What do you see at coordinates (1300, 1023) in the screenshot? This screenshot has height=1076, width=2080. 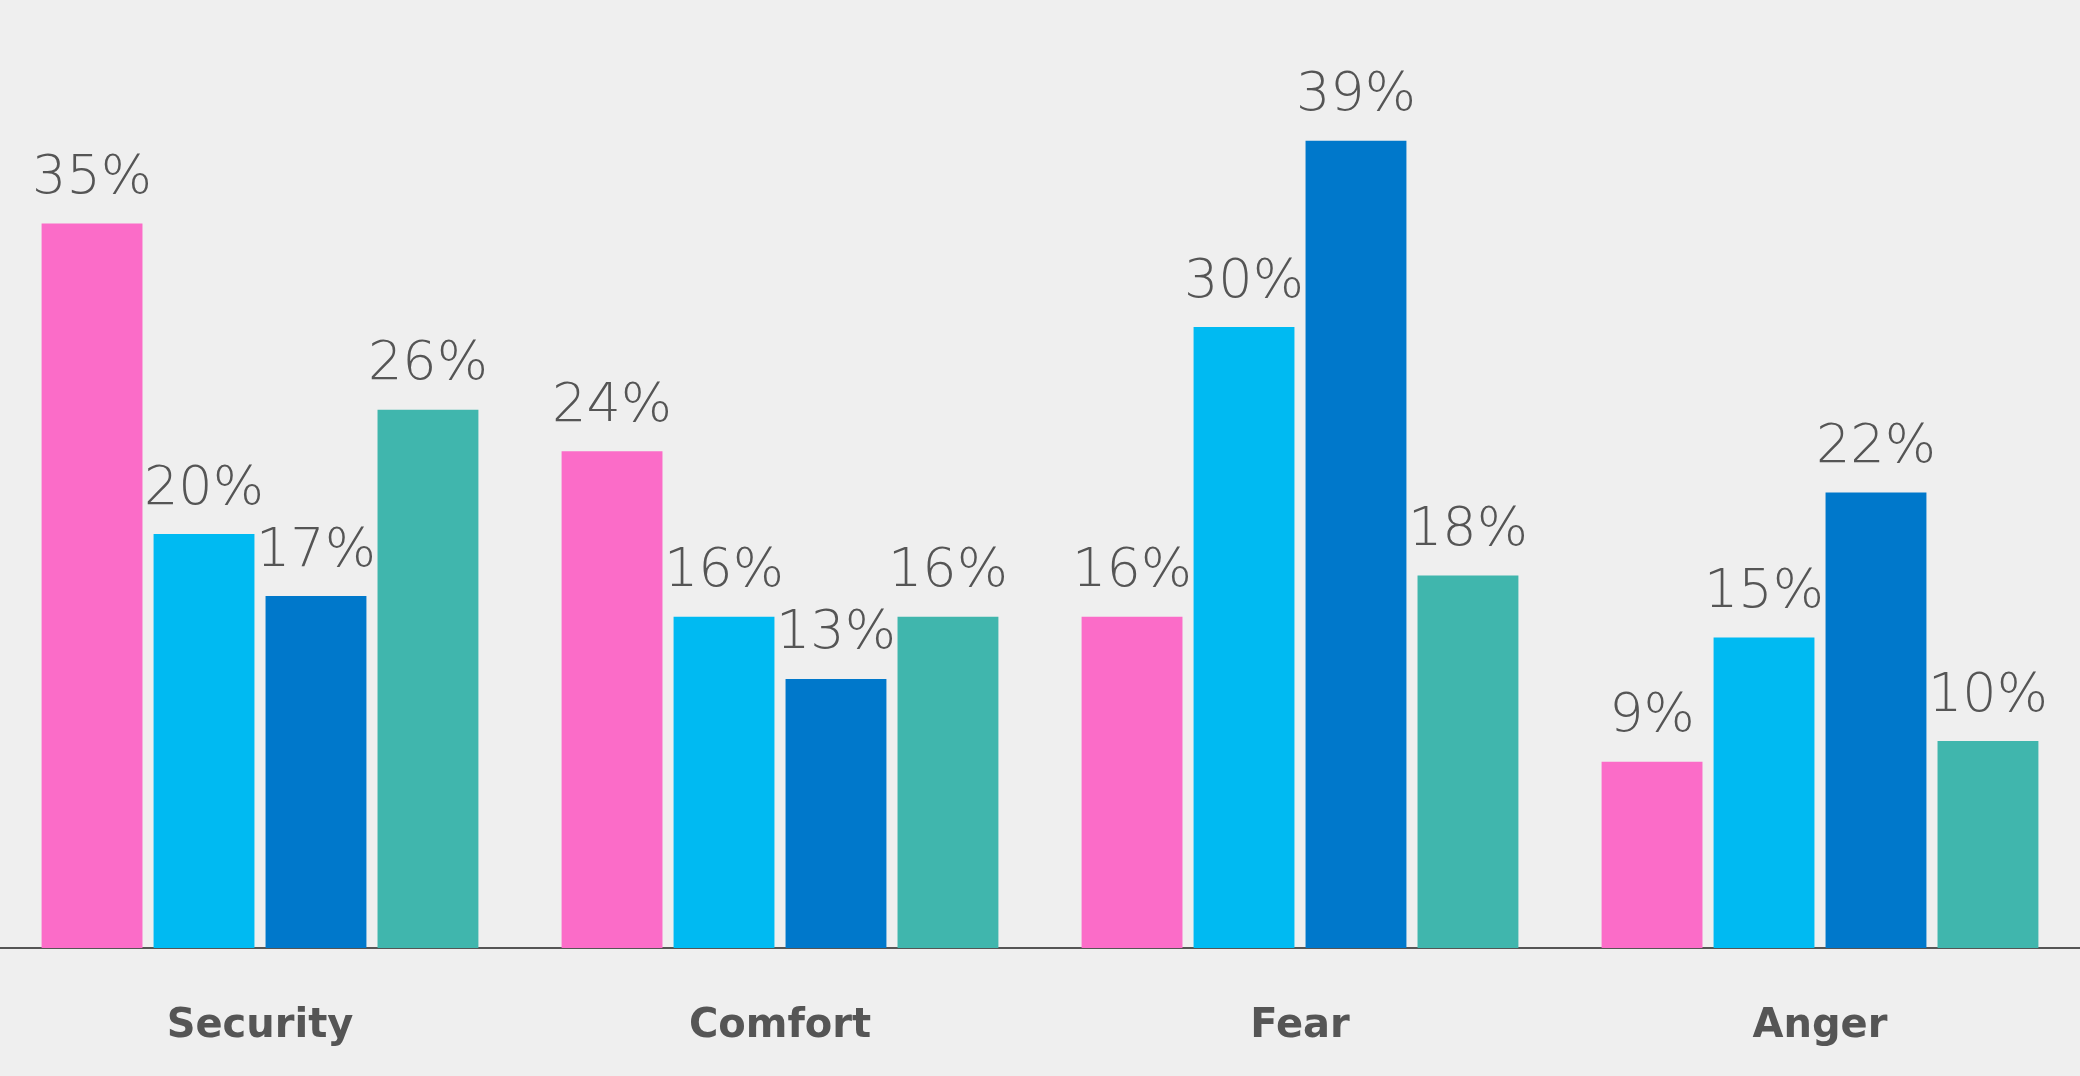 I see `x-tick-label: Fear` at bounding box center [1300, 1023].